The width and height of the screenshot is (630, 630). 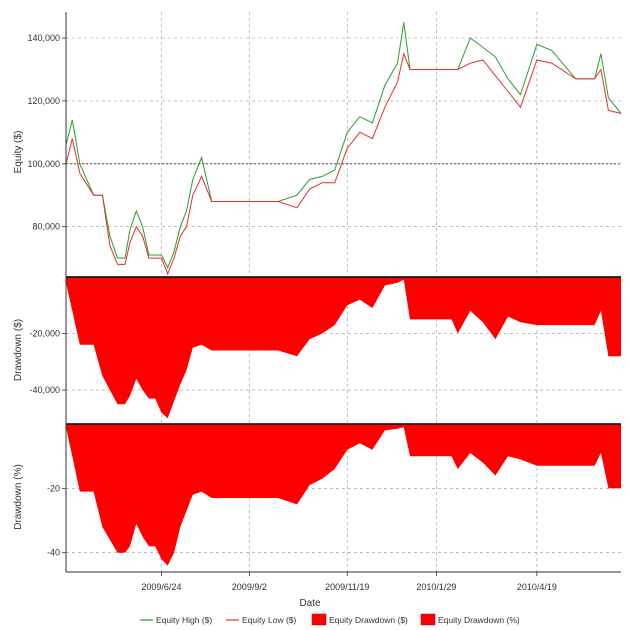 I want to click on x-tick-label: 2010/1/29, so click(x=436, y=587).